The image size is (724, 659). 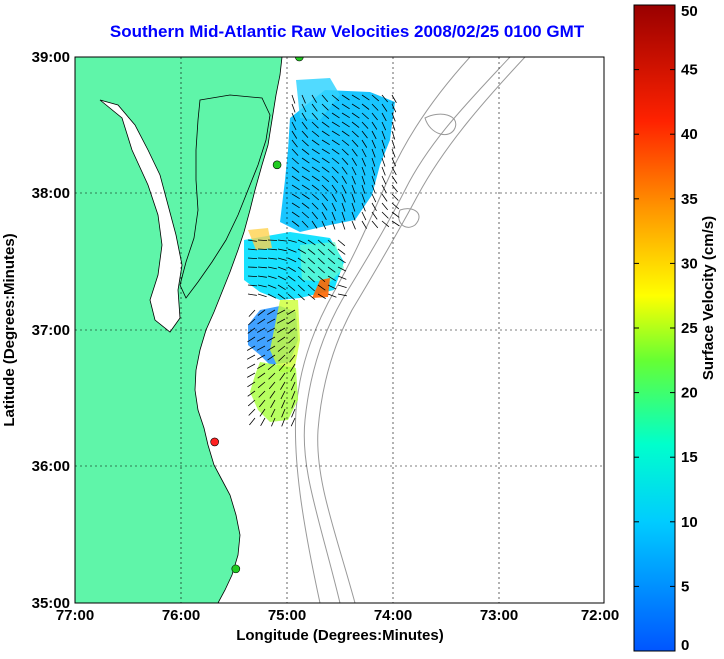 I want to click on colorbar-tick-label: 30, so click(x=689, y=263).